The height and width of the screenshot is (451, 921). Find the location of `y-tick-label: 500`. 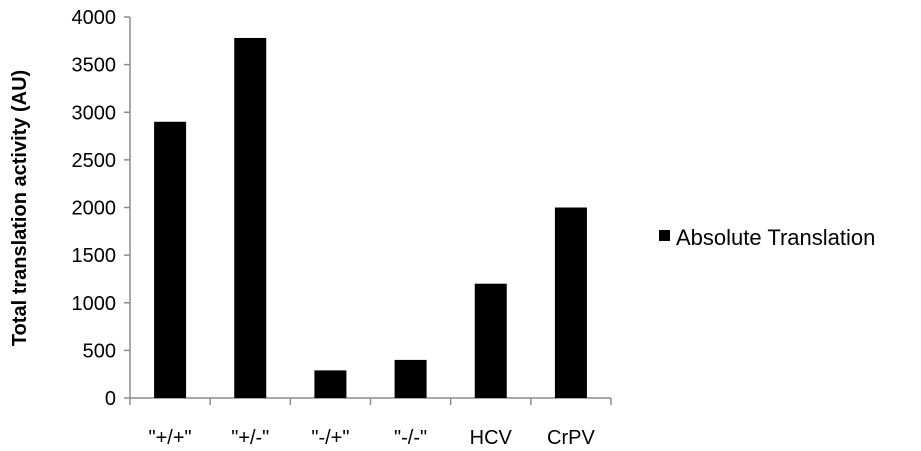

y-tick-label: 500 is located at coordinates (99, 351).